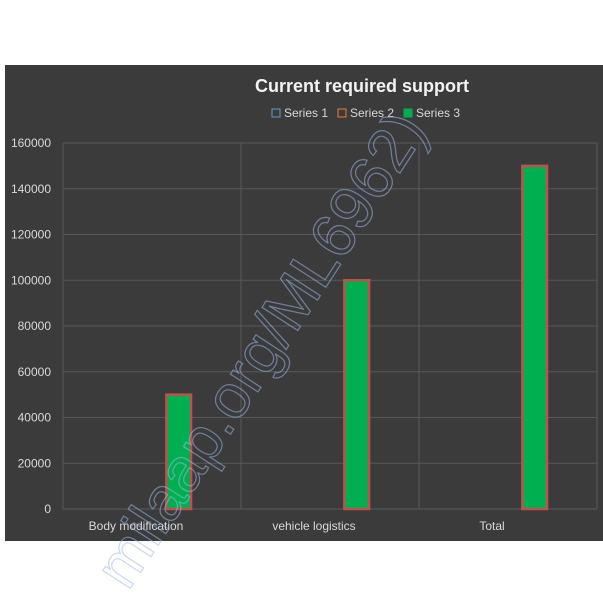  What do you see at coordinates (372, 113) in the screenshot?
I see `legend-label: Series 2` at bounding box center [372, 113].